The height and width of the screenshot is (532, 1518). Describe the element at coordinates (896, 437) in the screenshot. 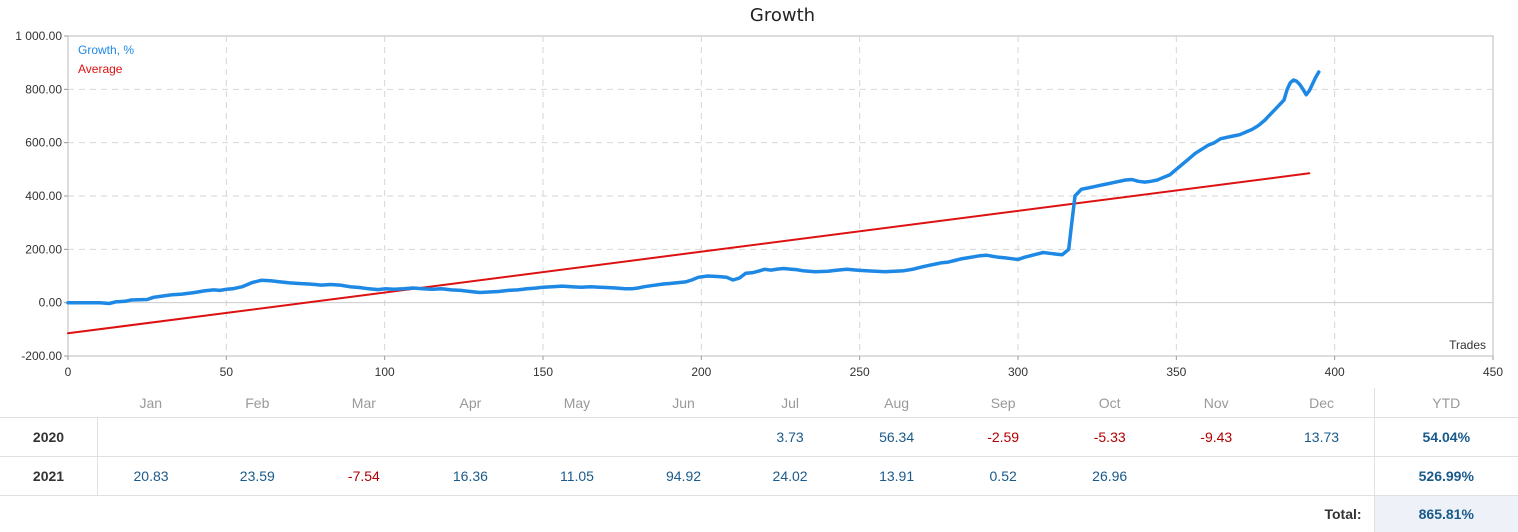

I see `month-value-cell: 56.34` at that location.